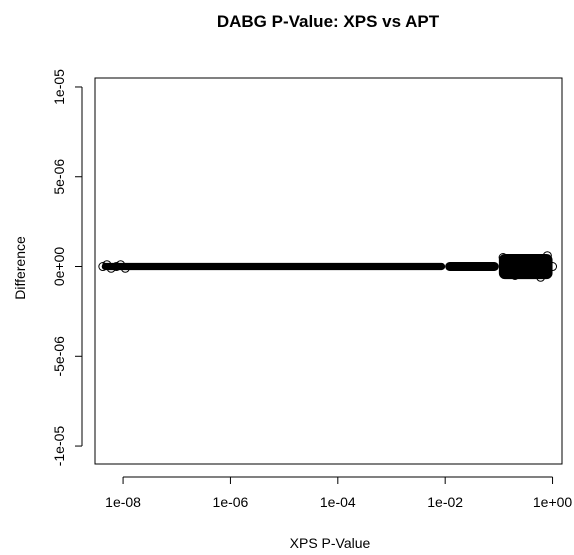 The height and width of the screenshot is (555, 574). Describe the element at coordinates (553, 502) in the screenshot. I see `x-tick-label: 1e+00` at that location.